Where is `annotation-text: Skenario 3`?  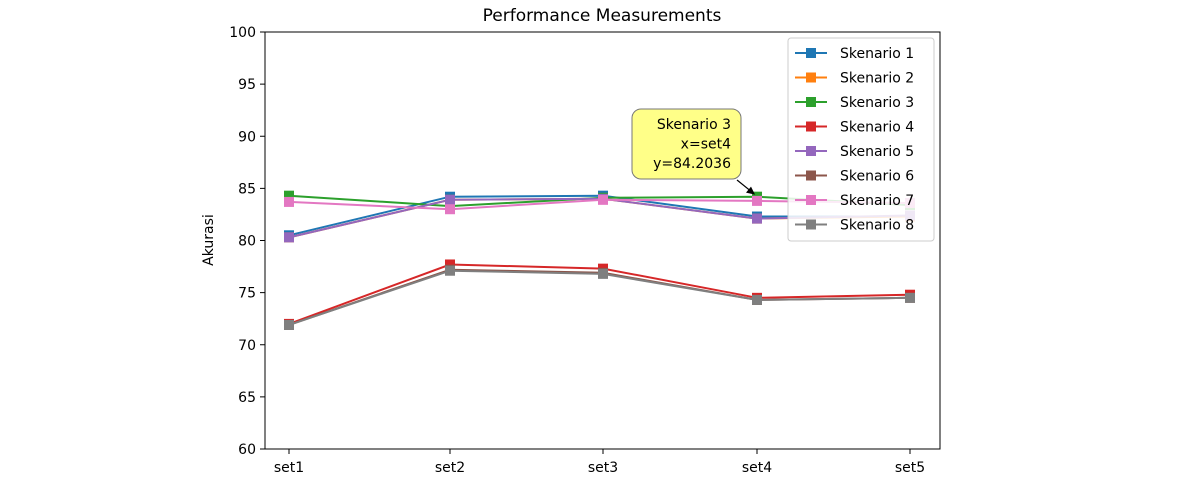 annotation-text: Skenario 3 is located at coordinates (694, 125).